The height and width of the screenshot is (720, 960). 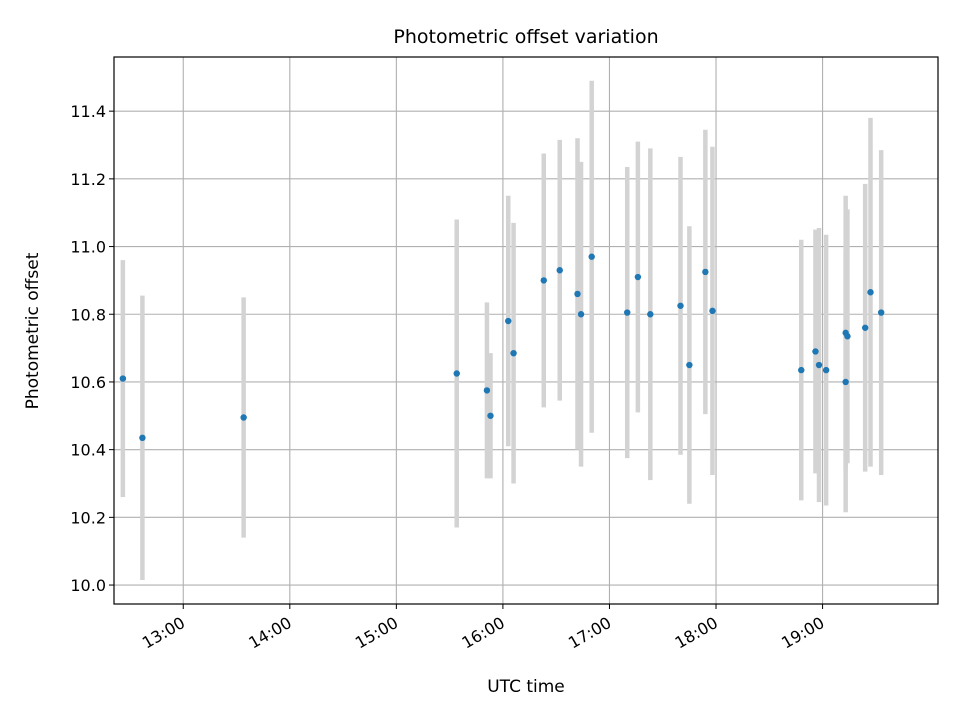 What do you see at coordinates (526, 687) in the screenshot?
I see `x-axis-label: UTC time` at bounding box center [526, 687].